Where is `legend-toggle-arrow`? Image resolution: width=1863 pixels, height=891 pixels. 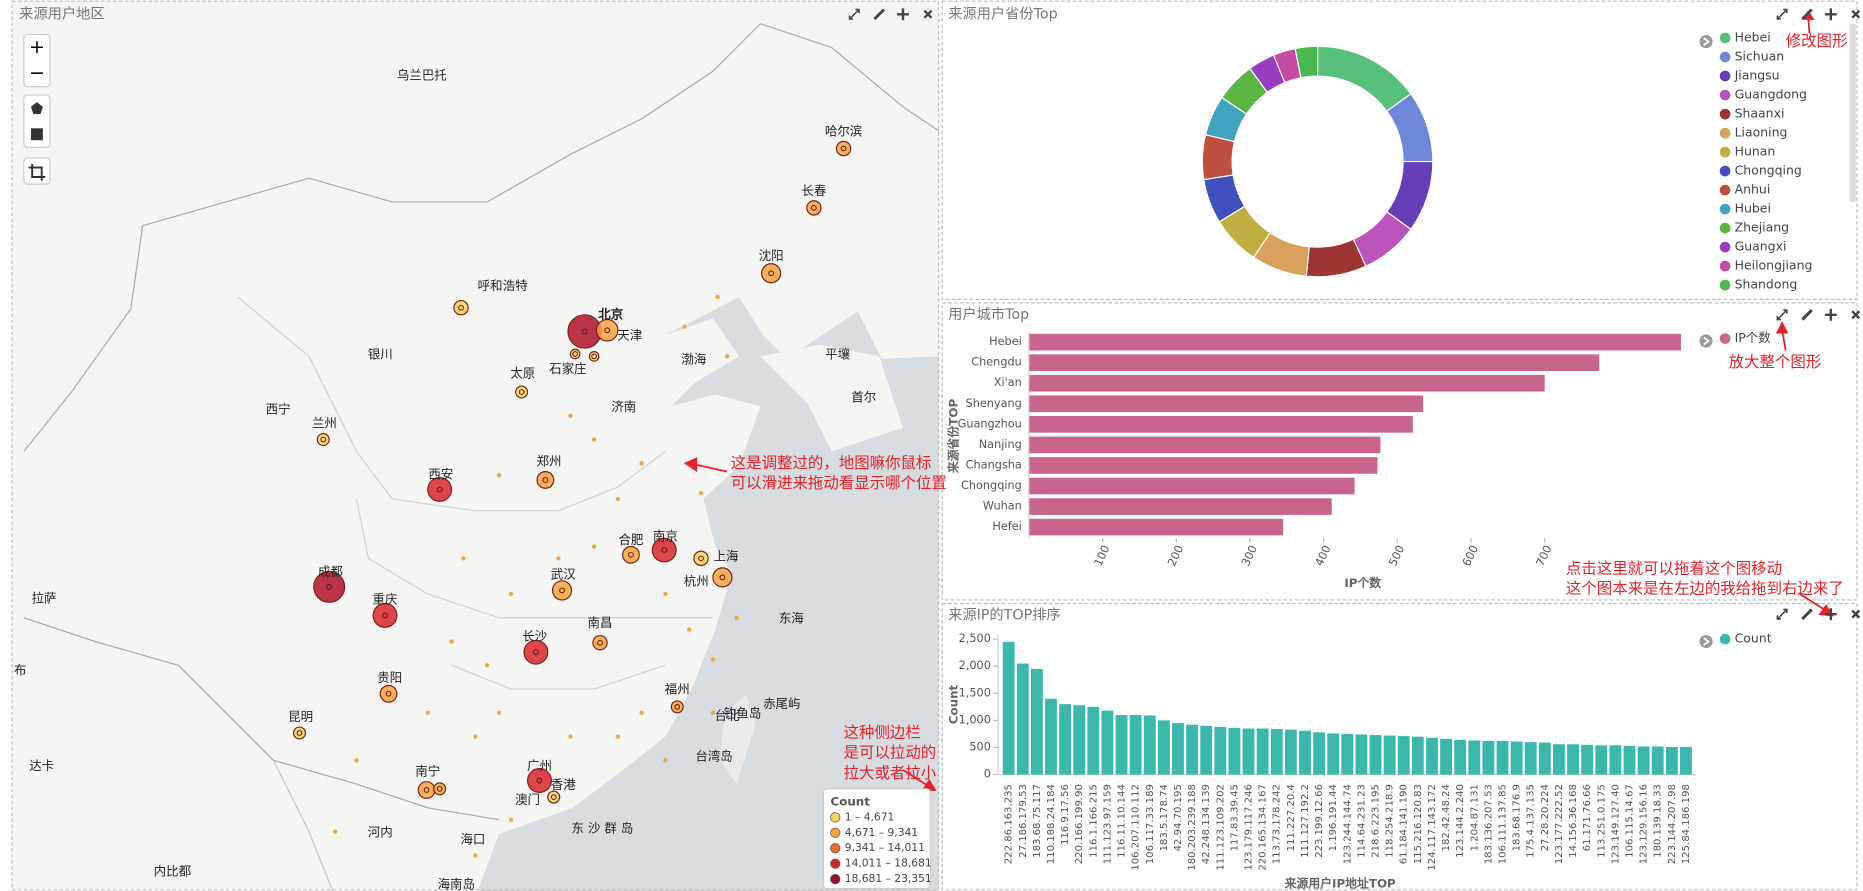 legend-toggle-arrow is located at coordinates (1706, 41).